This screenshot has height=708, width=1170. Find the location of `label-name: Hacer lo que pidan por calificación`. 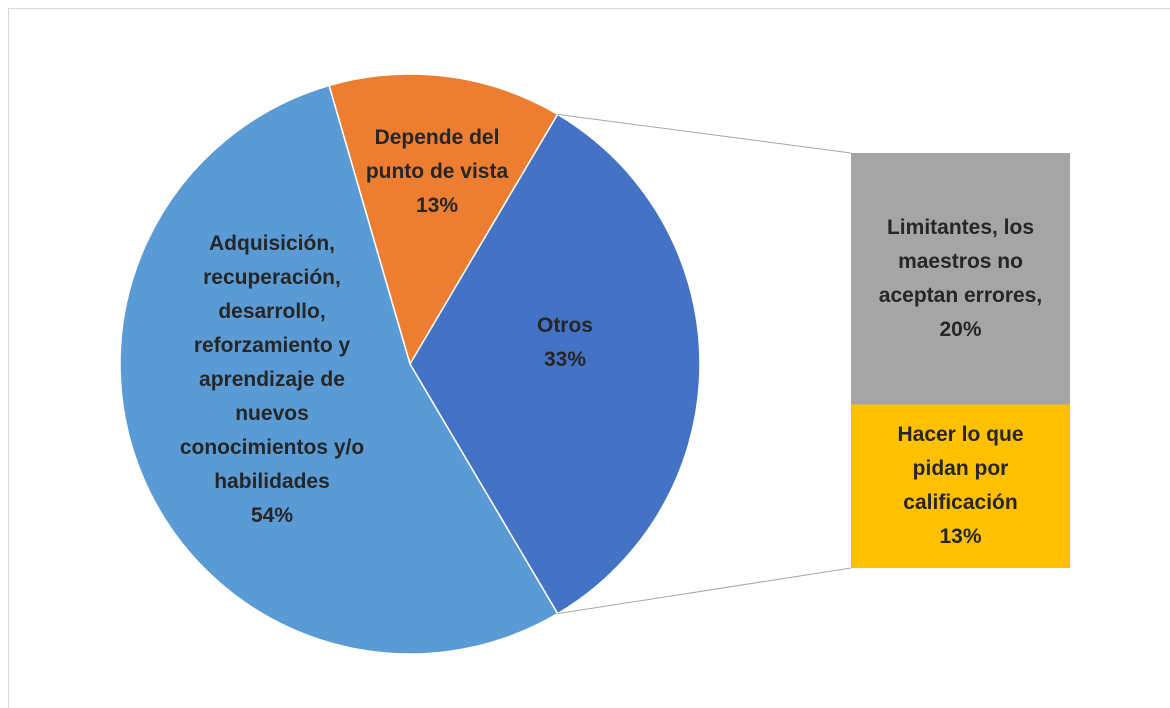

label-name: Hacer lo que pidan por calificación is located at coordinates (960, 469).